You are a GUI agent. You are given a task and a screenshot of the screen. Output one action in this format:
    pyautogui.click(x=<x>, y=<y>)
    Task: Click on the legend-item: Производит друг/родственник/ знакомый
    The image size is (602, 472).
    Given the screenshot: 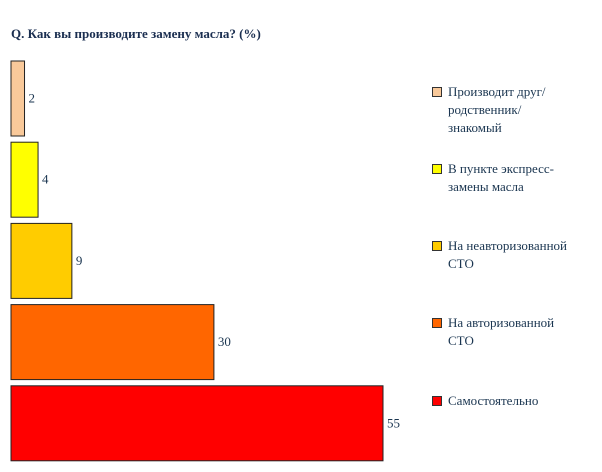 What is the action you would take?
    pyautogui.click(x=502, y=110)
    